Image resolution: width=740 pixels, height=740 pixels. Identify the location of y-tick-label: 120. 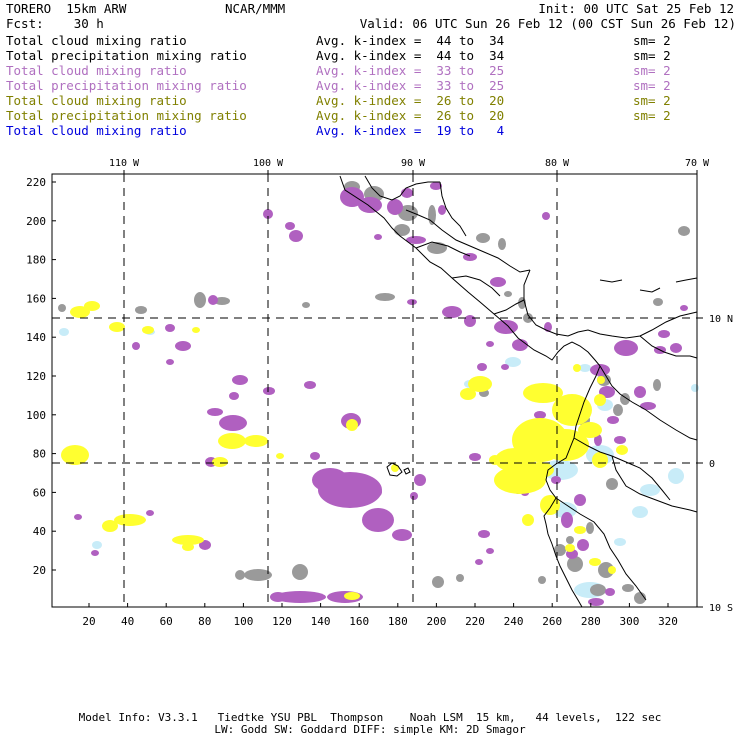
(36, 376).